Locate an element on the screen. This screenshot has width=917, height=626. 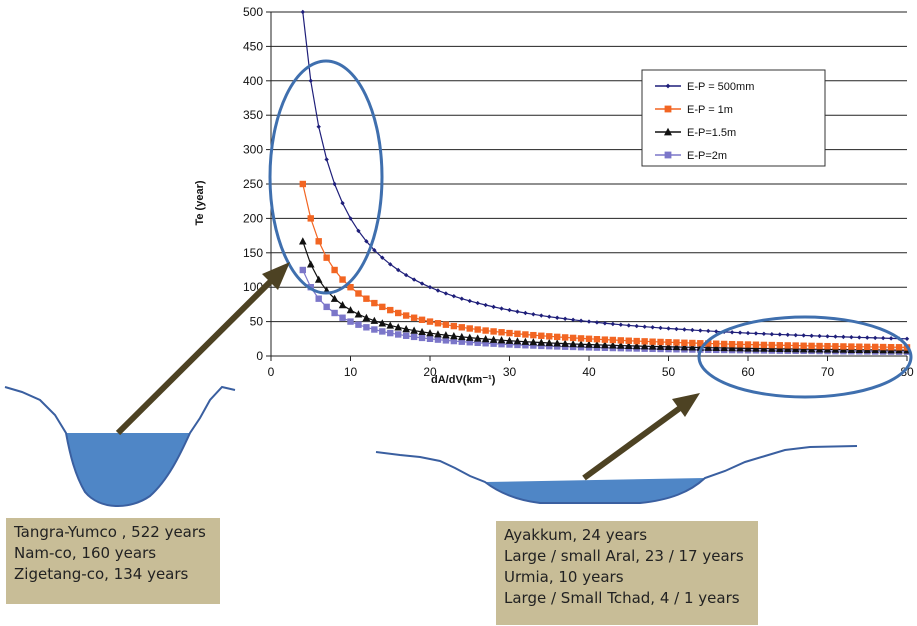
legend-entry: E-P=2m is located at coordinates (691, 156).